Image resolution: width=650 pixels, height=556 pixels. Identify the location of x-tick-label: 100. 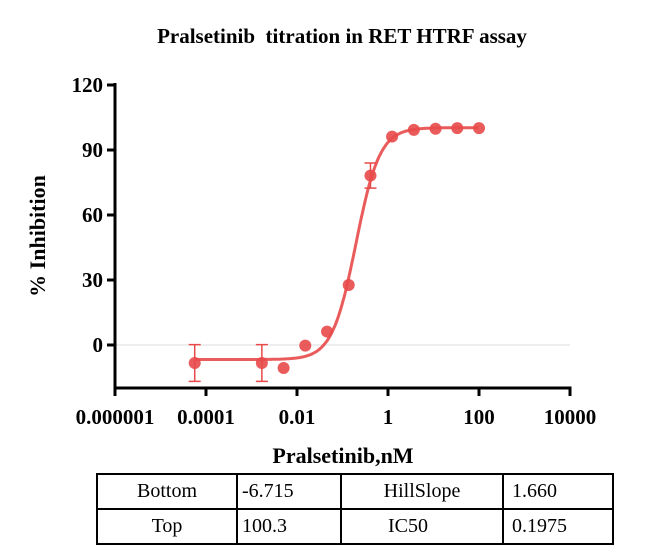
(479, 417).